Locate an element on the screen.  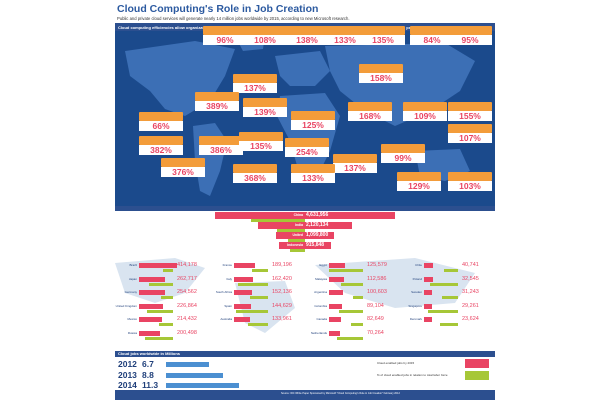
country-jobs-value: 40,741 is located at coordinates (470, 265).